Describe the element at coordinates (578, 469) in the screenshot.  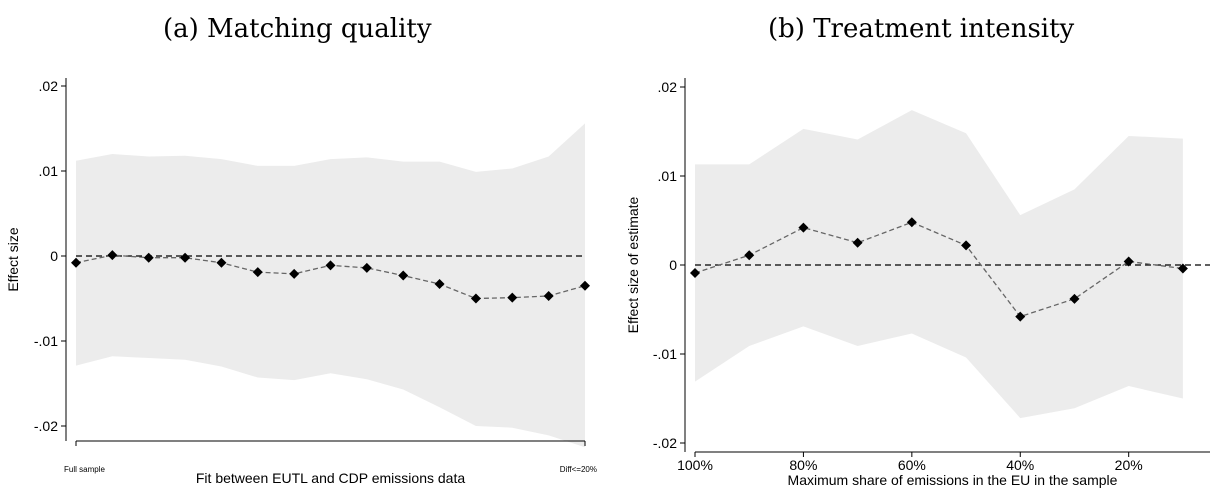
I see `x-tick-label: Diff<=20%` at that location.